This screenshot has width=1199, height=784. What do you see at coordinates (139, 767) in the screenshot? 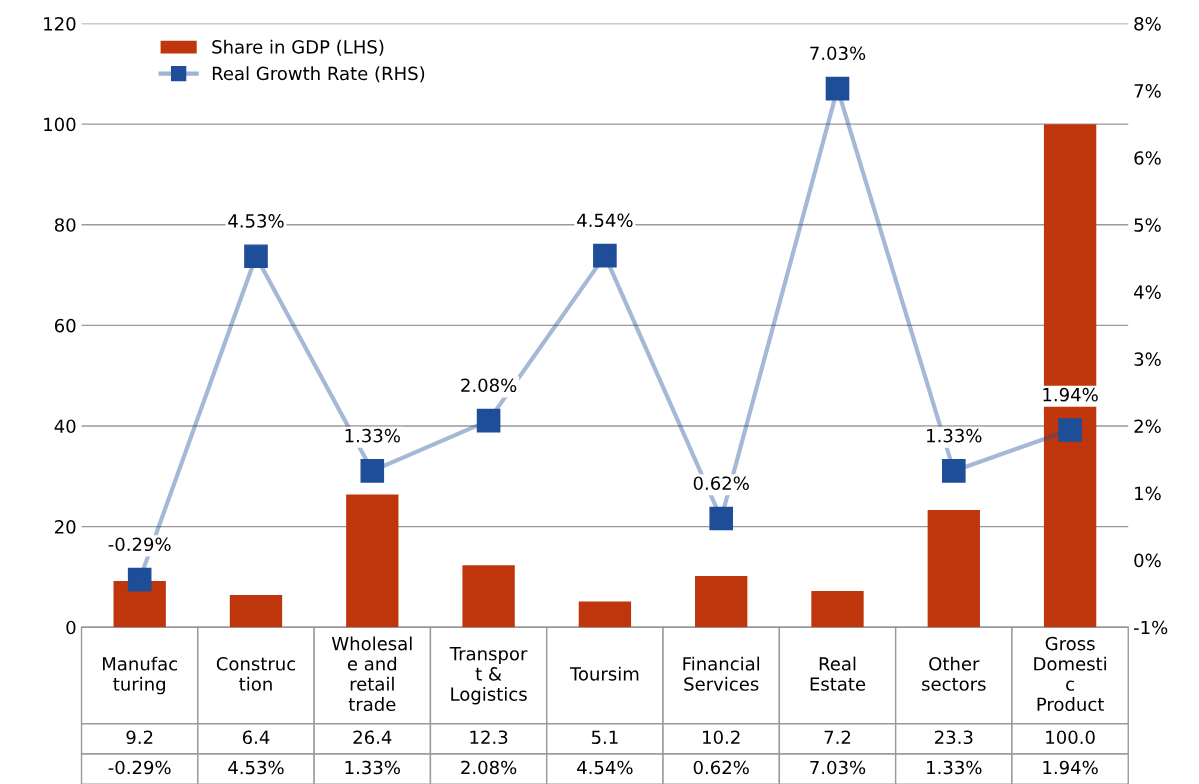
I see `data-label: -0.29%` at bounding box center [139, 767].